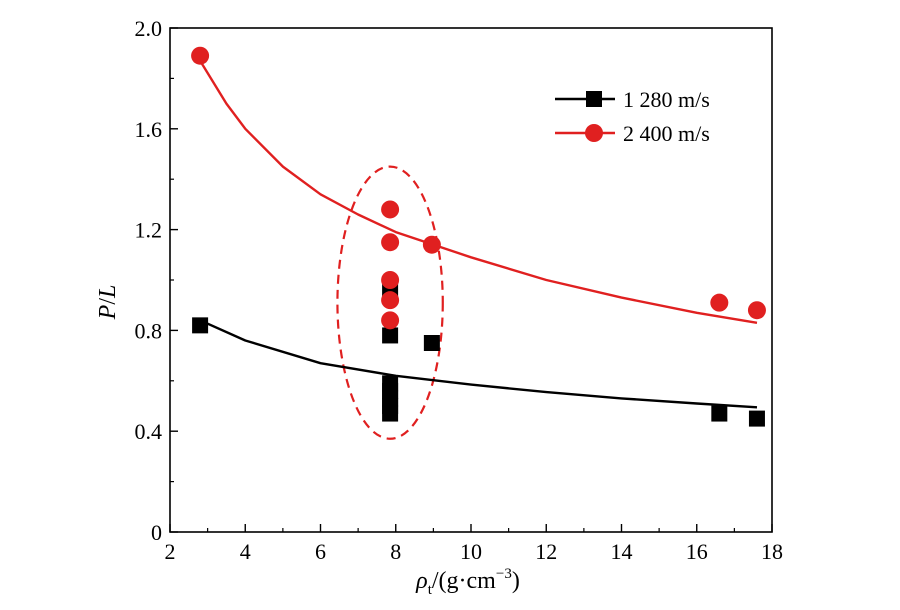 This screenshot has width=900, height=610. I want to click on y-tick-label: 0.4, so click(149, 431).